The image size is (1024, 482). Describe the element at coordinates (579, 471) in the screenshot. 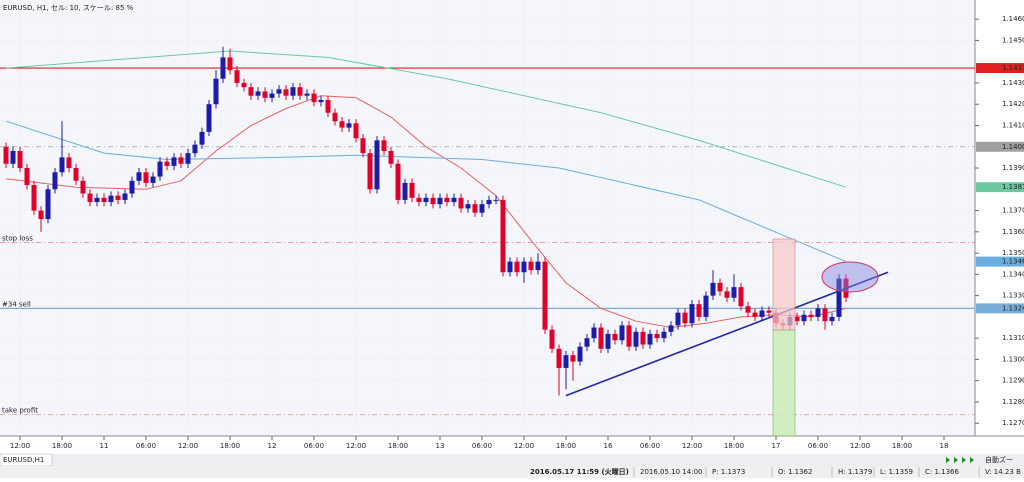

I see `status-item: 2016.05.17 11:59 (火曜日)` at that location.